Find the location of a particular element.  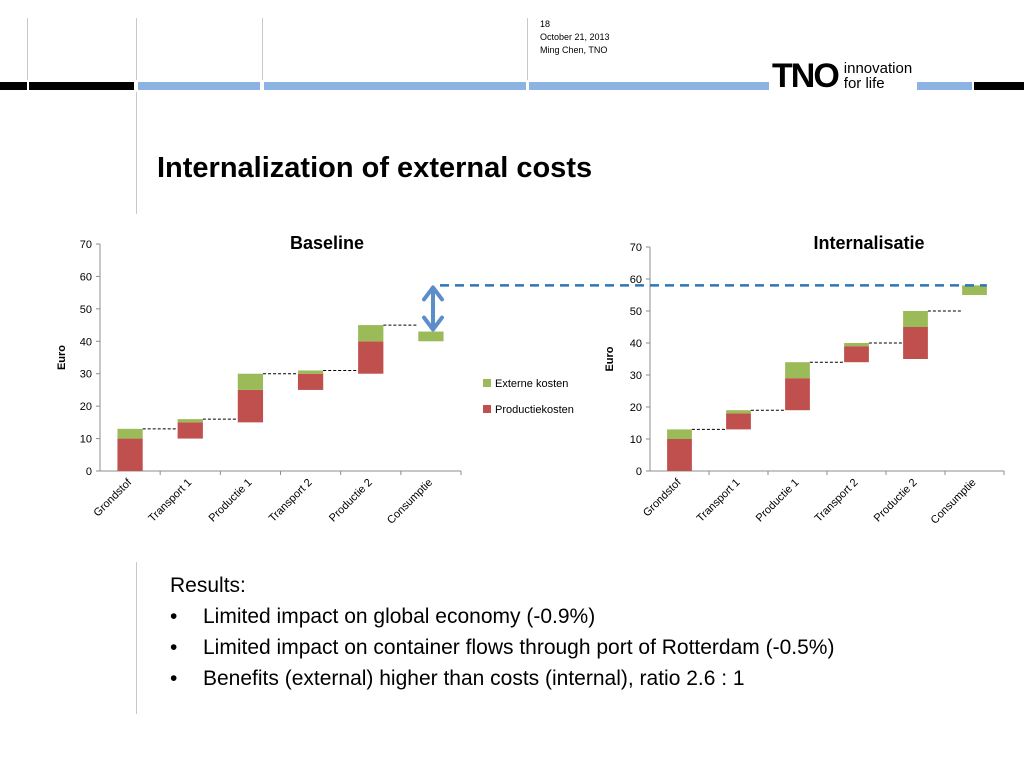

chart-title: Baseline is located at coordinates (327, 243).